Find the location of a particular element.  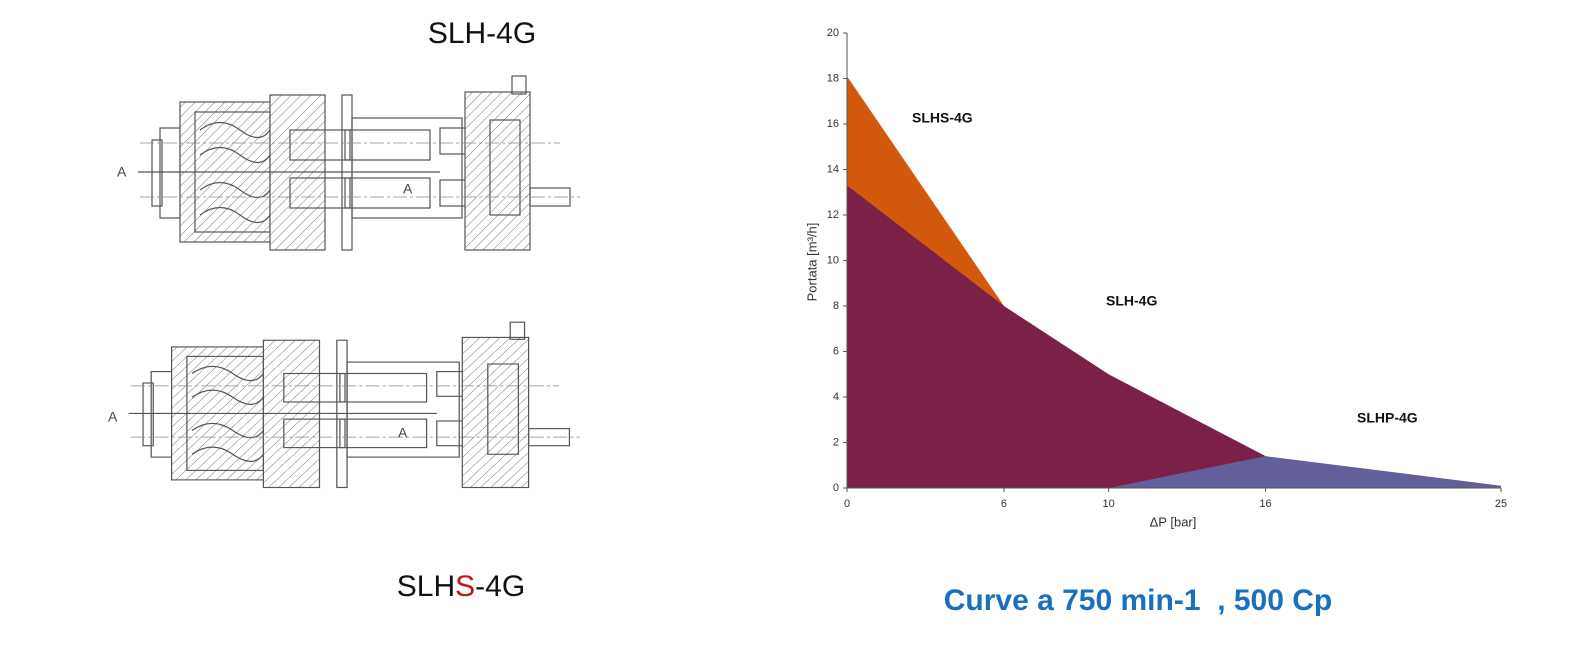

label-part: SLH is located at coordinates (426, 586).